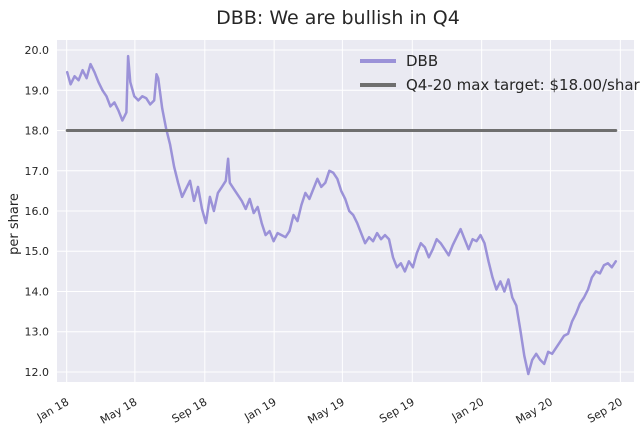 This screenshot has height=425, width=640. What do you see at coordinates (52, 409) in the screenshot?
I see `x-tick-label: Jan 18` at bounding box center [52, 409].